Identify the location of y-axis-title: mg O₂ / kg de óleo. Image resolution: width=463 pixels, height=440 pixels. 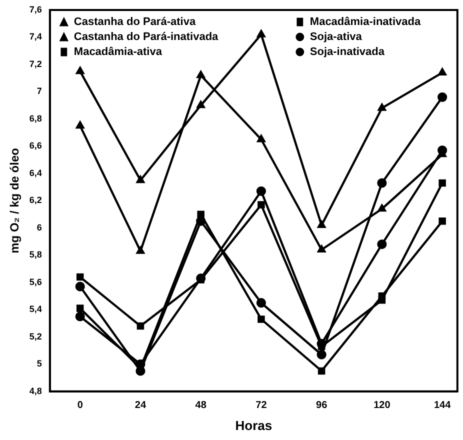
(15, 201).